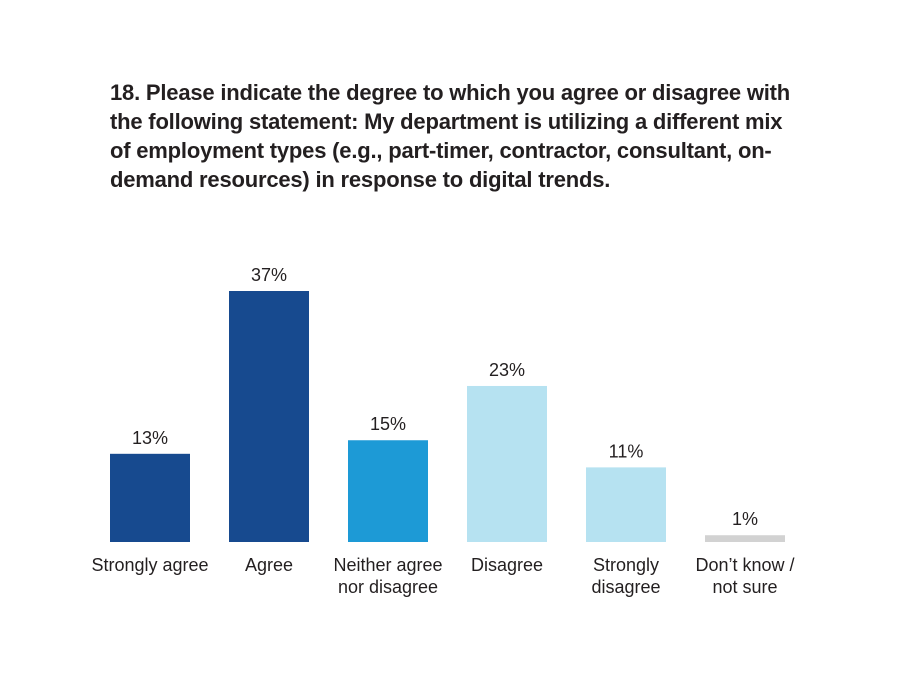 This screenshot has height=693, width=900. I want to click on x-tick-label: Agree, so click(269, 565).